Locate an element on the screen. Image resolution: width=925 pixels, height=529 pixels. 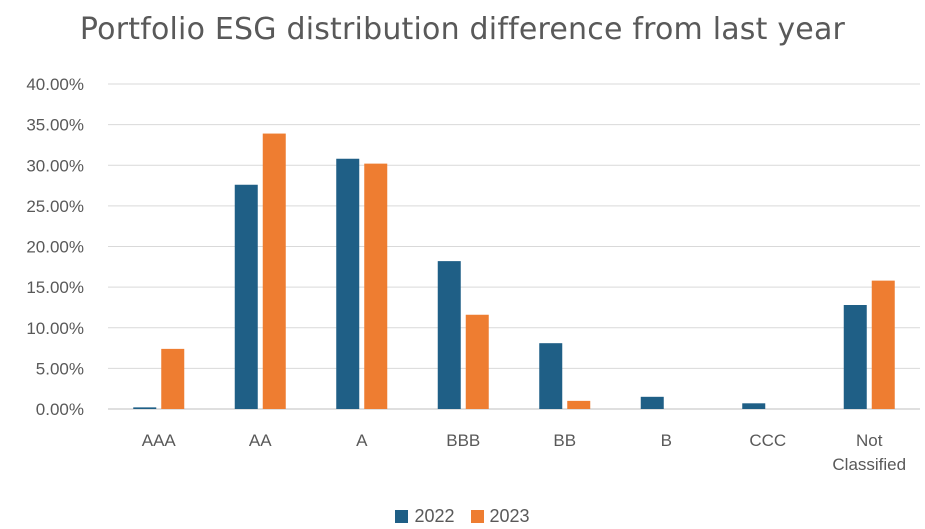
legend-item-2023: 2023 is located at coordinates (500, 516).